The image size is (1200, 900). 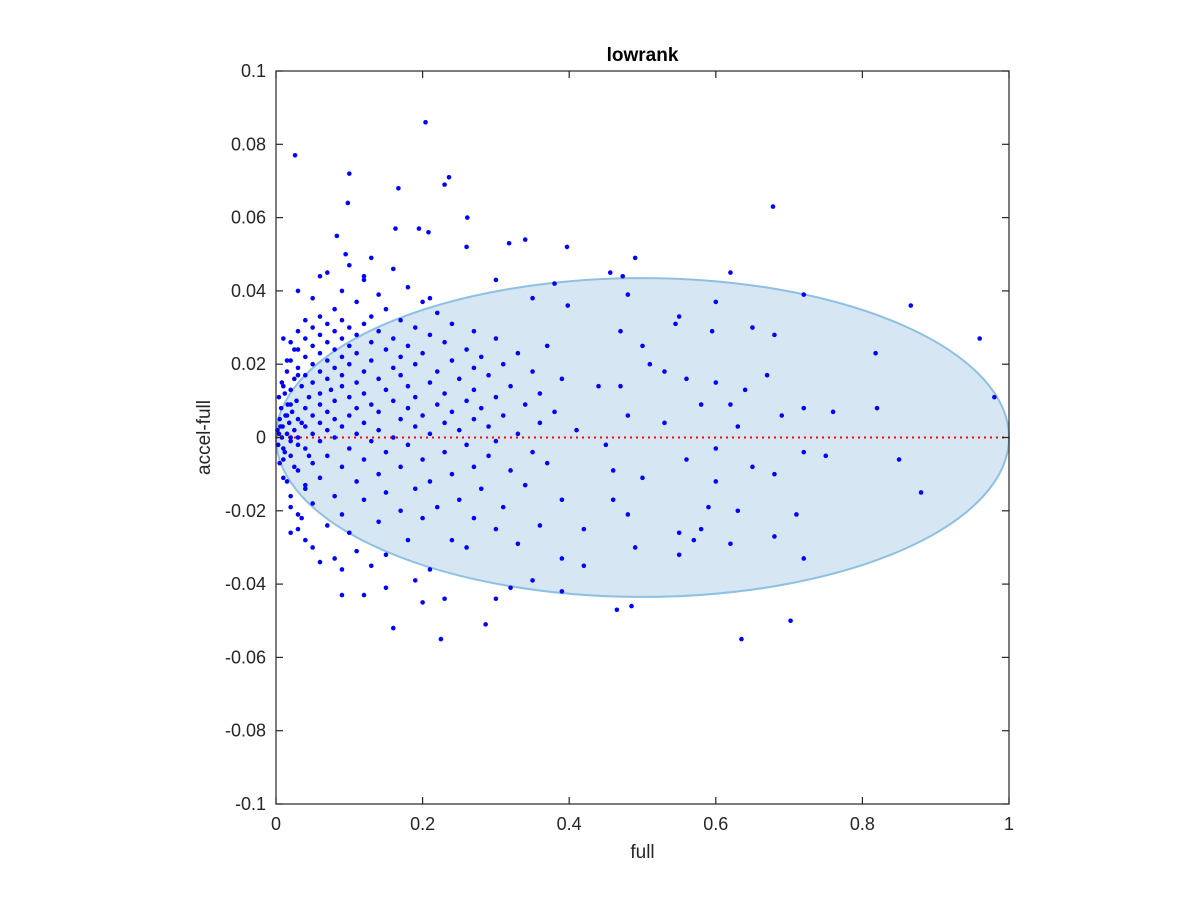 I want to click on x-tick-label: 0, so click(x=276, y=824).